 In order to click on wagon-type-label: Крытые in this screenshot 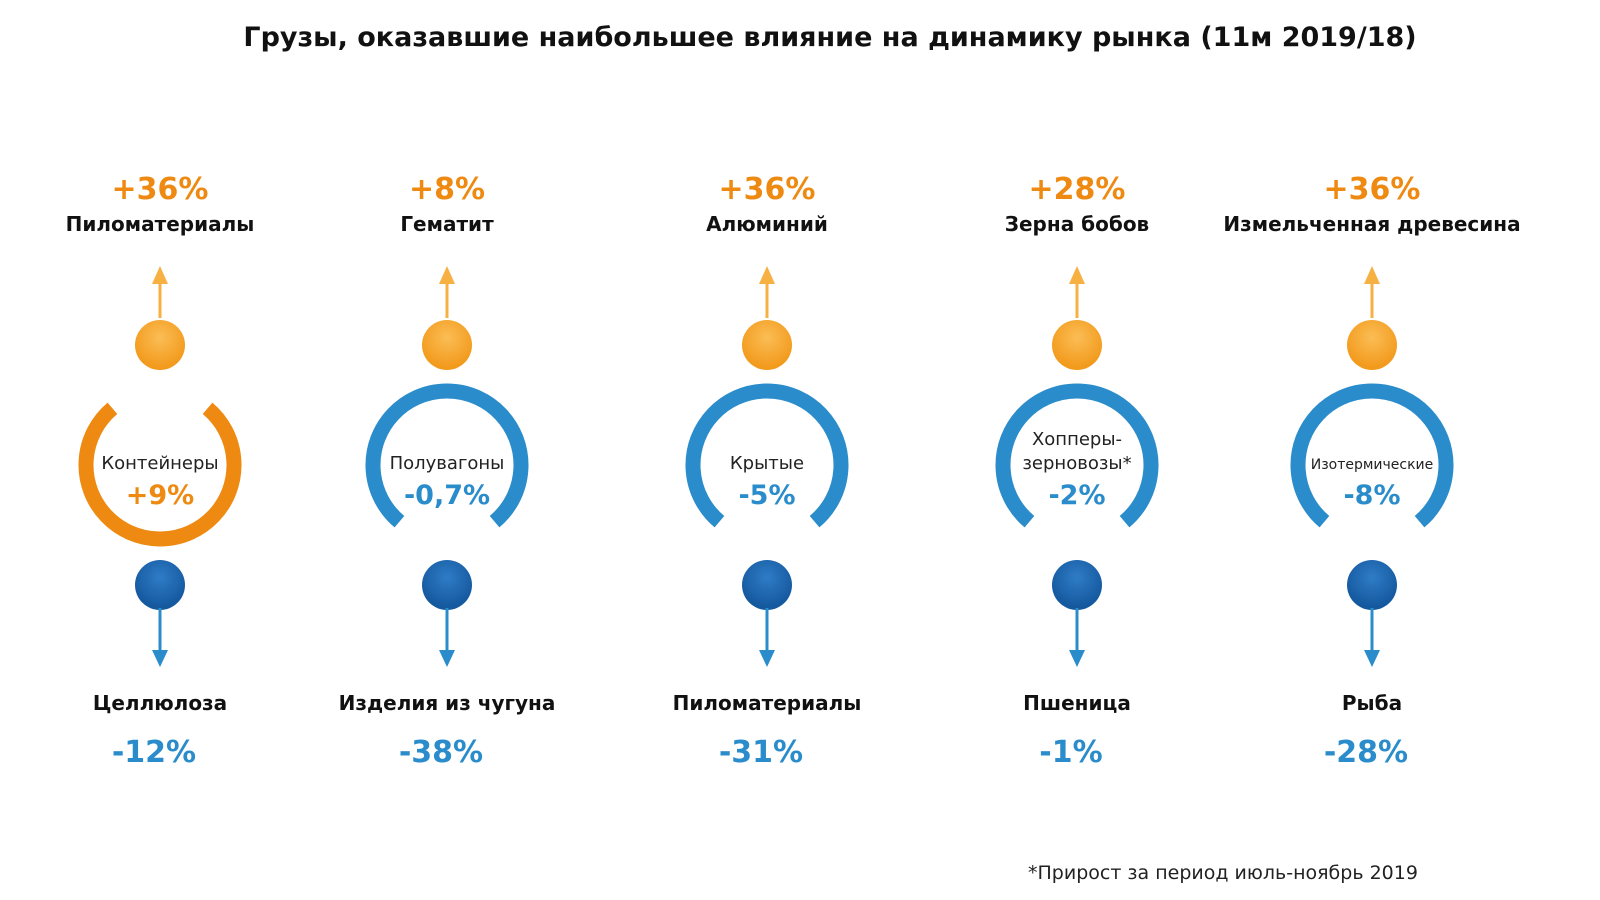, I will do `click(767, 463)`.